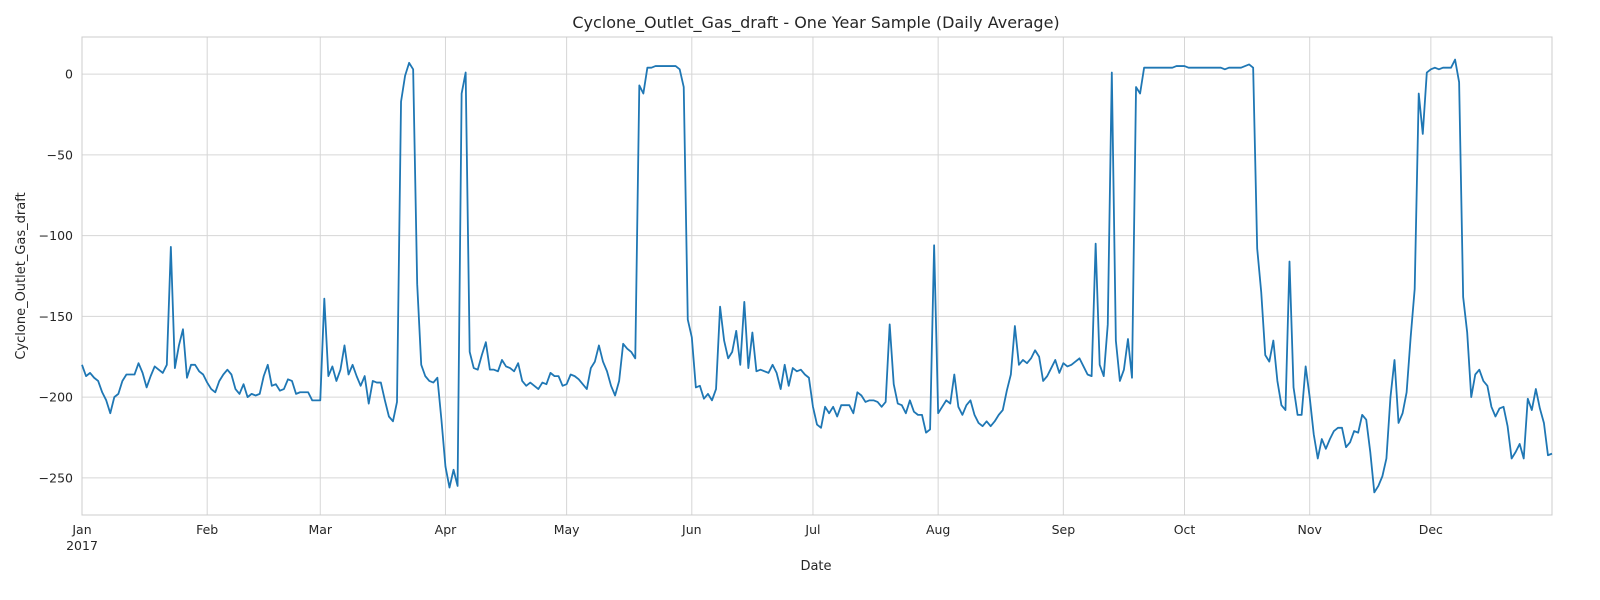  I want to click on x-tick-label: Nov, so click(1309, 529).